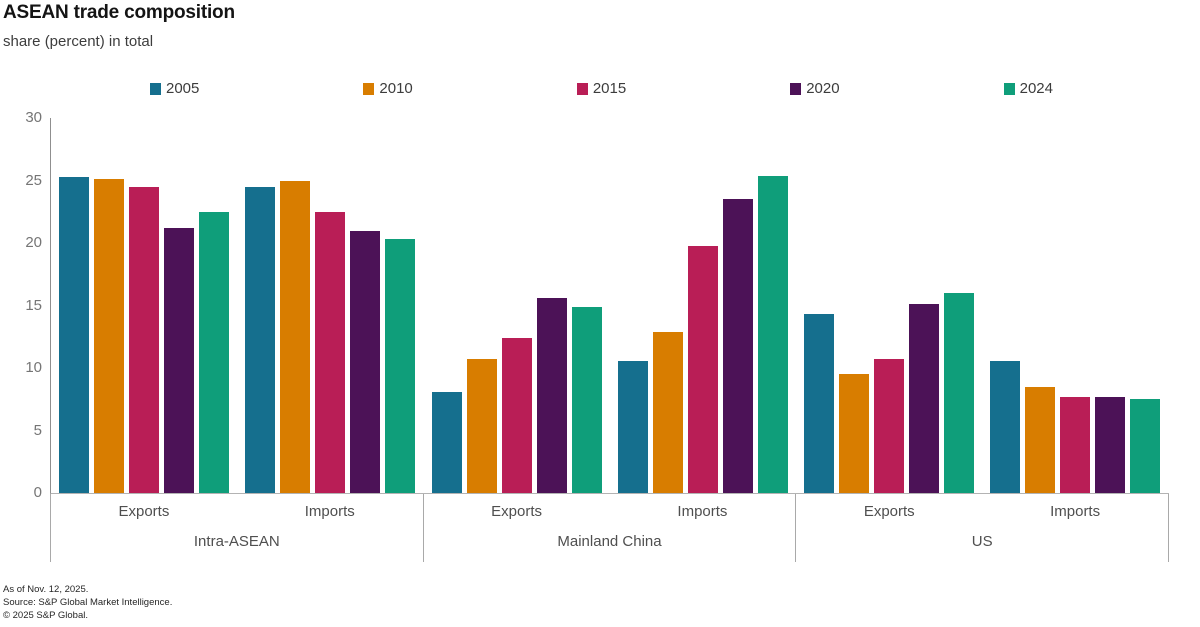 The width and height of the screenshot is (1200, 627). Describe the element at coordinates (33, 117) in the screenshot. I see `y-tick-label: 30` at that location.